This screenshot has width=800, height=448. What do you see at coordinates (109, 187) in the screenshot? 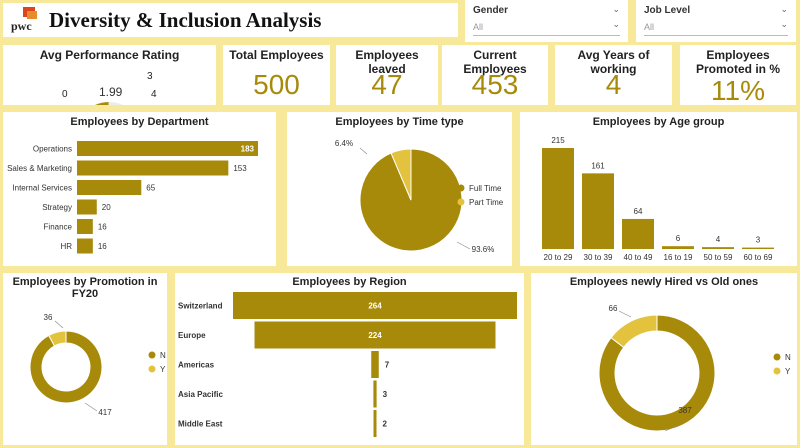
I see `bar-internal-services` at bounding box center [109, 187].